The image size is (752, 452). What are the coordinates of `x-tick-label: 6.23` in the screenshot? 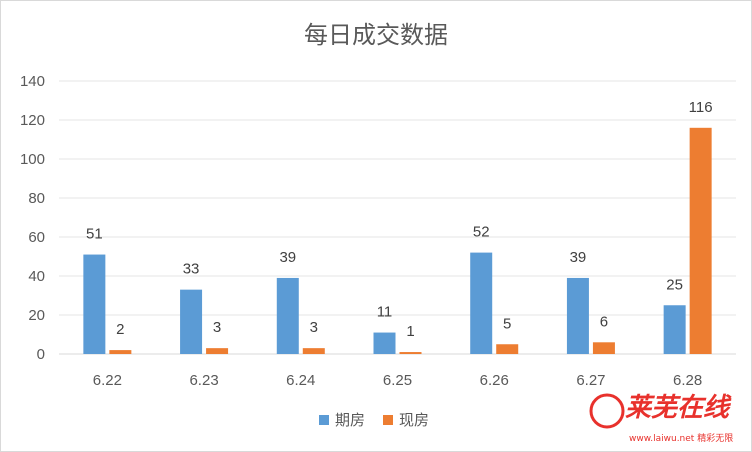 It's located at (203, 380).